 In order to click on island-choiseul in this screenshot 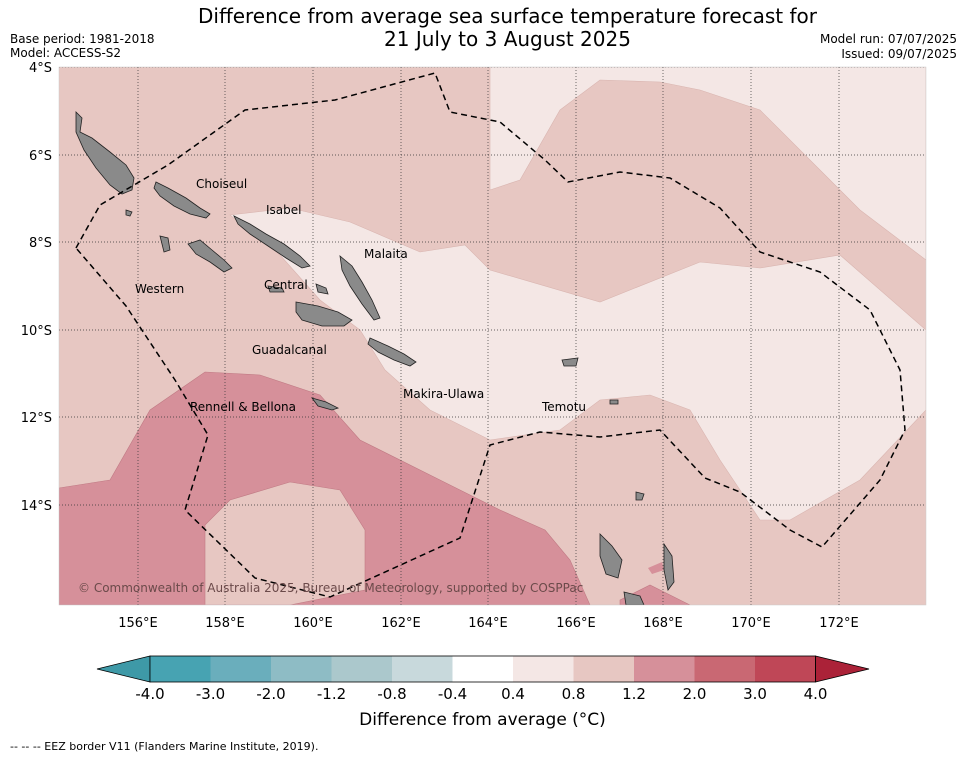, I will do `click(182, 200)`.